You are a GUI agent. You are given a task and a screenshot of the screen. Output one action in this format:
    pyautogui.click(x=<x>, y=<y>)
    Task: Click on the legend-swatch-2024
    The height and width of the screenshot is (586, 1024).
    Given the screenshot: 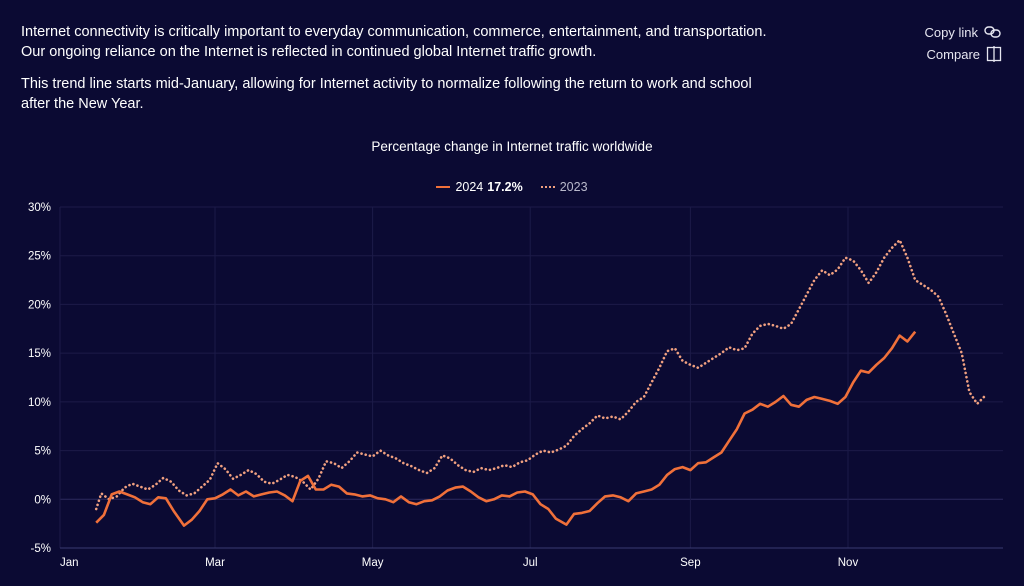 What is the action you would take?
    pyautogui.click(x=443, y=187)
    